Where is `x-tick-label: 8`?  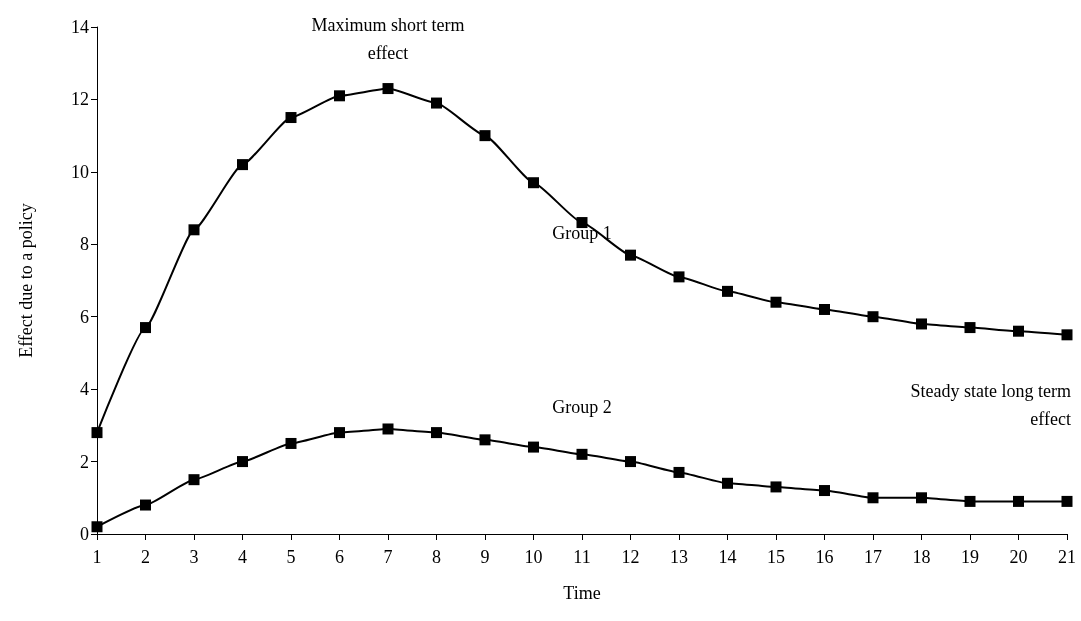
x-tick-label: 8 is located at coordinates (436, 557).